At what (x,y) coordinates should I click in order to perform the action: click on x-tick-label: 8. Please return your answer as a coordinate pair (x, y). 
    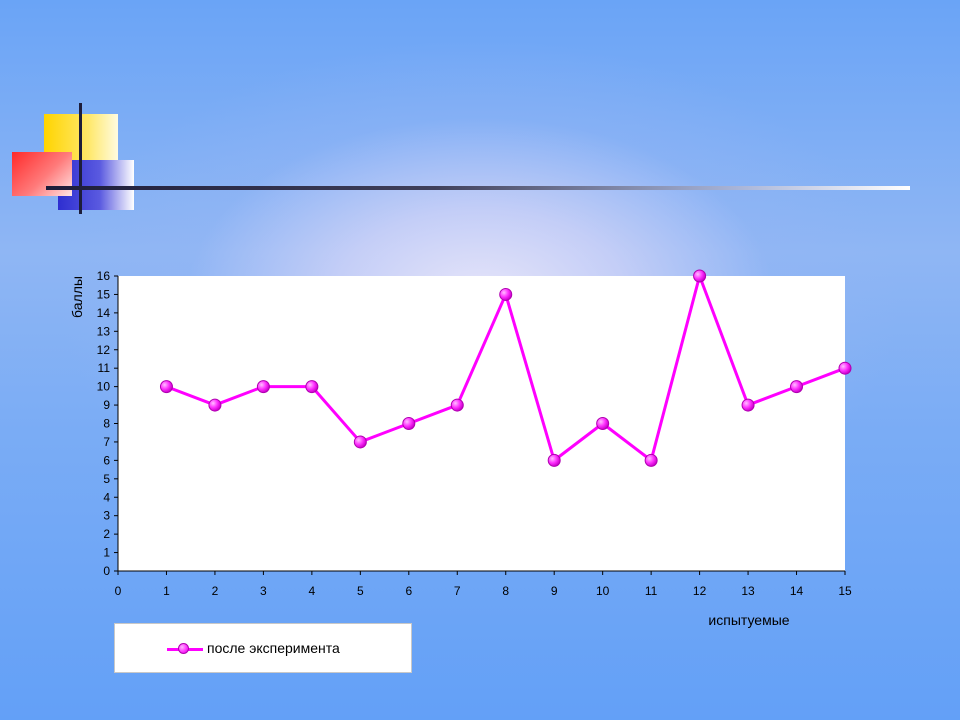
    Looking at the image, I should click on (505, 591).